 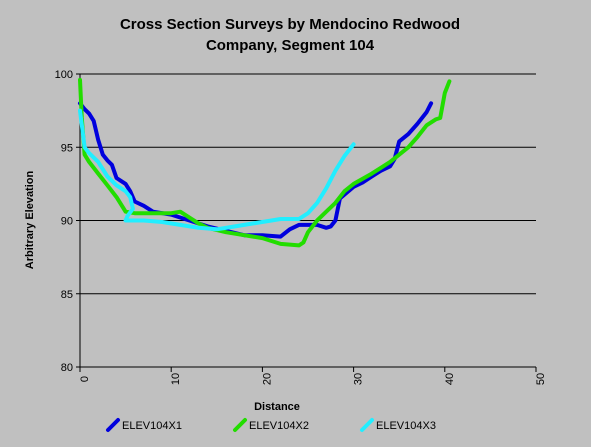 I want to click on legend-label-elev104x2: ELEV104X2, so click(x=279, y=426).